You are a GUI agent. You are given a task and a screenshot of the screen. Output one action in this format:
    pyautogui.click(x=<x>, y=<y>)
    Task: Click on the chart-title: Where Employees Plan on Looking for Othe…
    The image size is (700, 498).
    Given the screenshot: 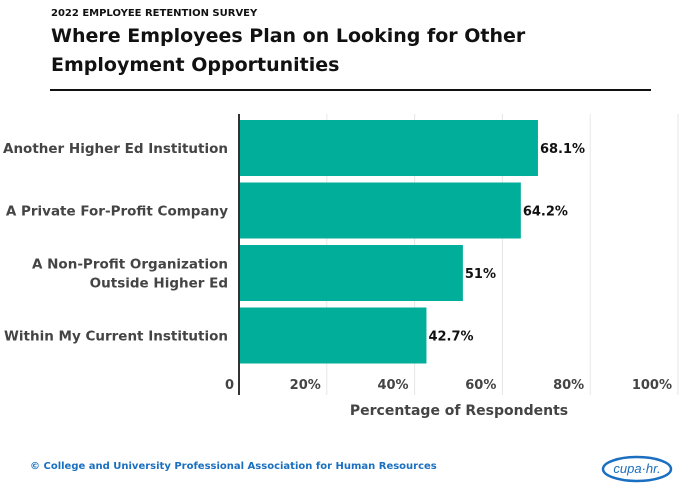 What is the action you would take?
    pyautogui.click(x=288, y=50)
    